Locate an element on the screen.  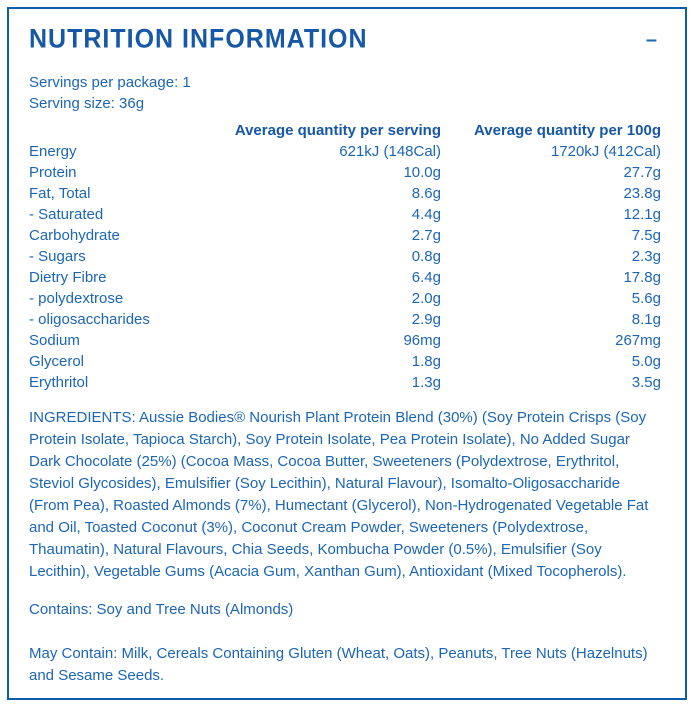
row-per-serving: 621kJ (148Cal) is located at coordinates (390, 151).